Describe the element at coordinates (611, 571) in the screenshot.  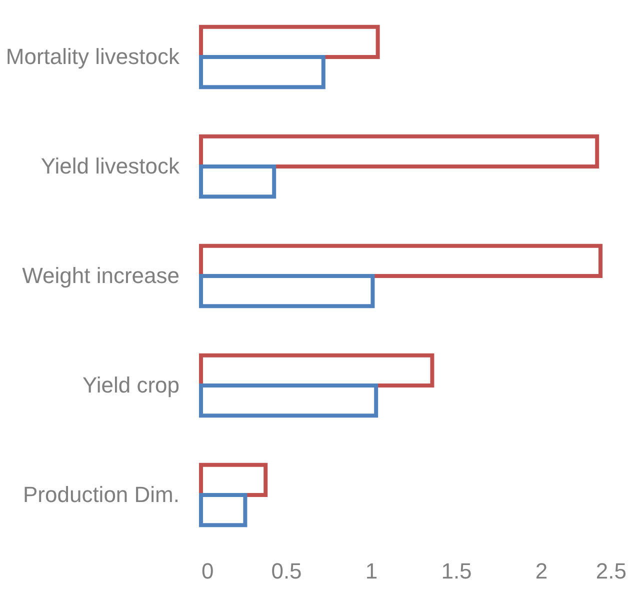
I see `x-tick-label: 2.5` at that location.